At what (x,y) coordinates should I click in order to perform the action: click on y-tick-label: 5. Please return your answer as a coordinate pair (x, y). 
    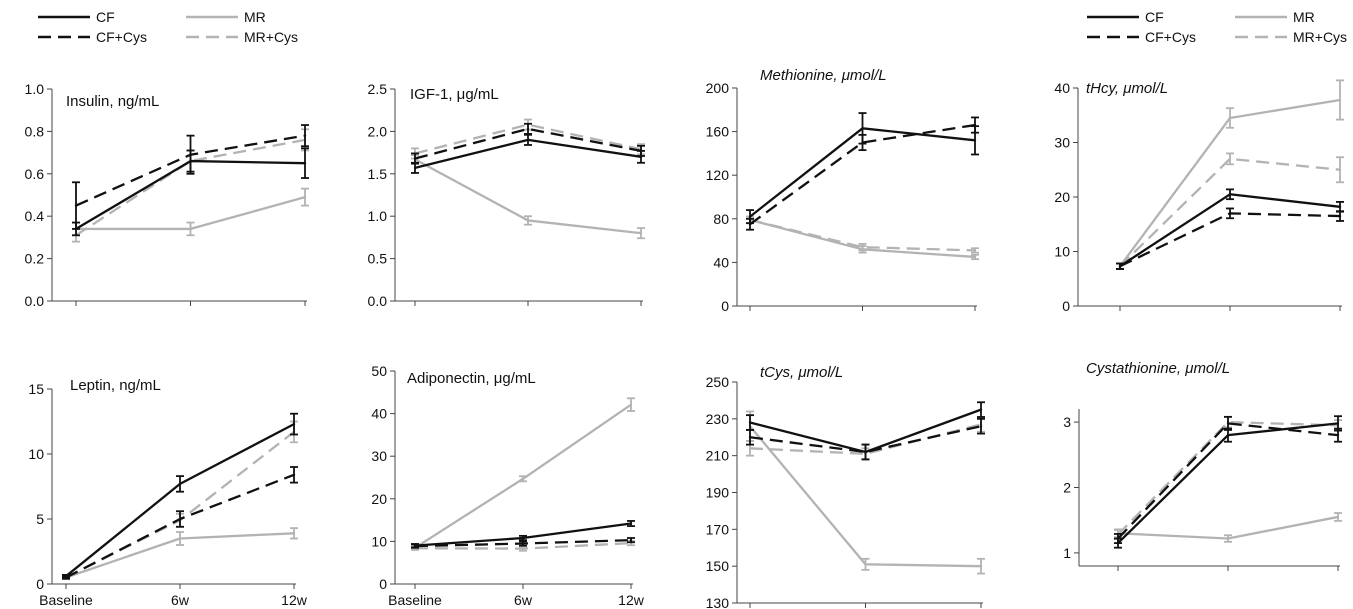
    Looking at the image, I should click on (40, 519).